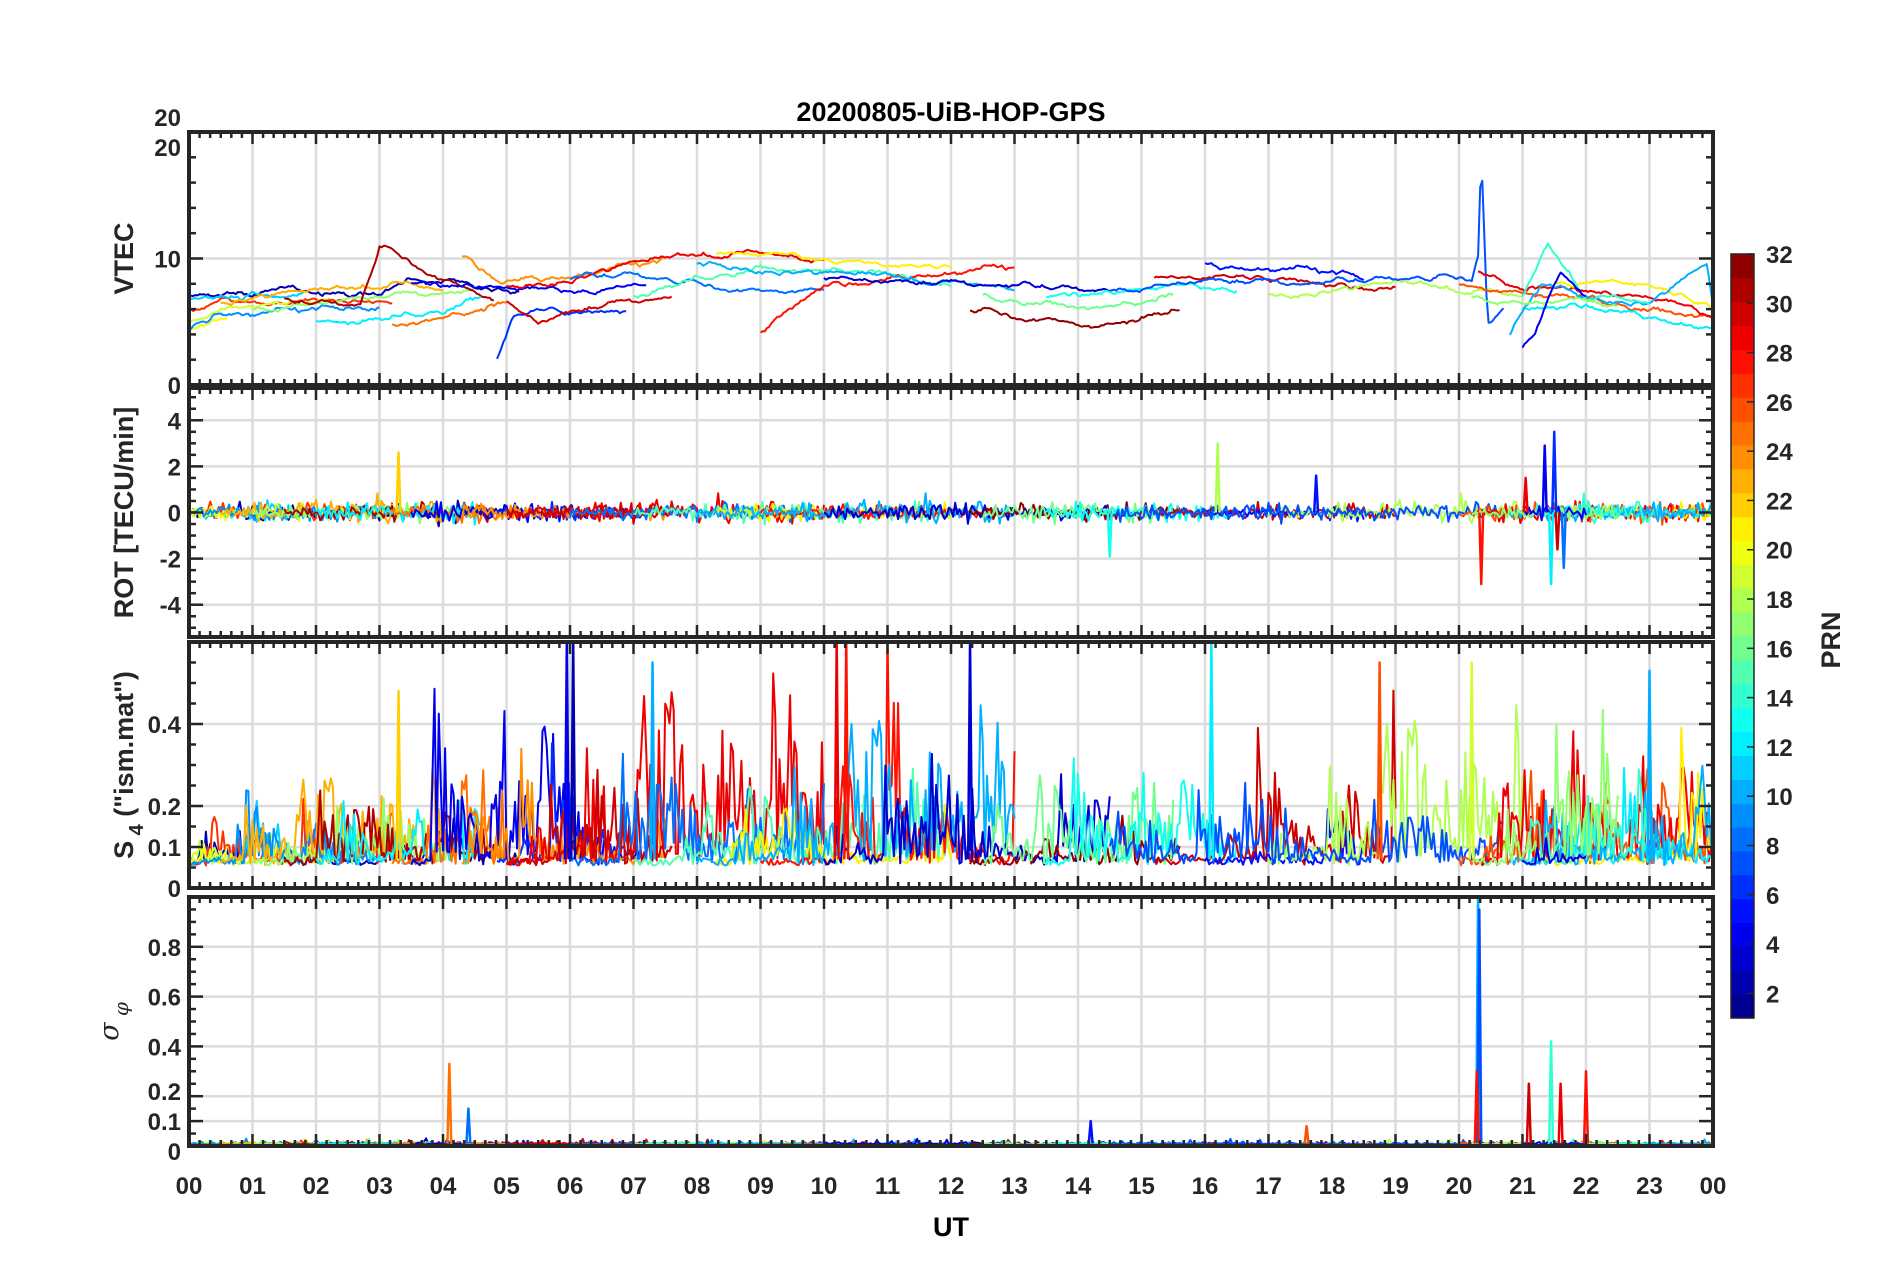  Describe the element at coordinates (1586, 1186) in the screenshot. I see `x-tick-label: 22` at that location.